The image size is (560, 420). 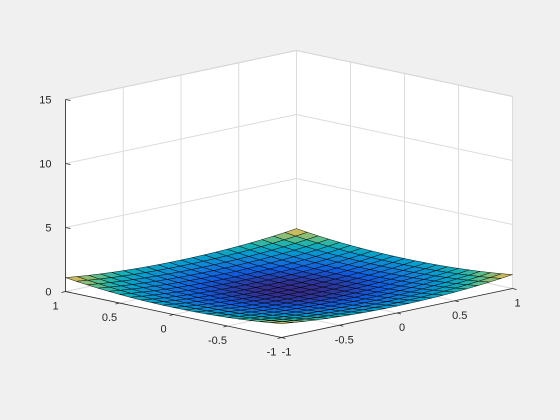 What do you see at coordinates (459, 316) in the screenshot?
I see `x-tick-label: 0.5` at bounding box center [459, 316].